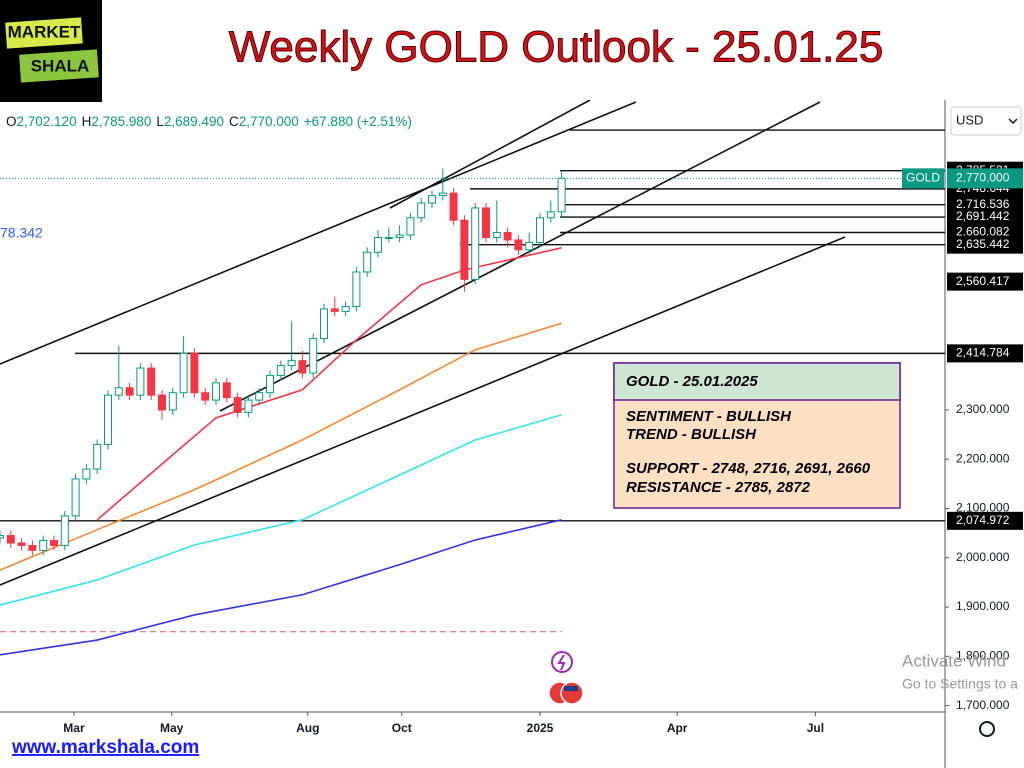 Image resolution: width=1024 pixels, height=768 pixels. I want to click on x-tick-label: Oct, so click(402, 728).